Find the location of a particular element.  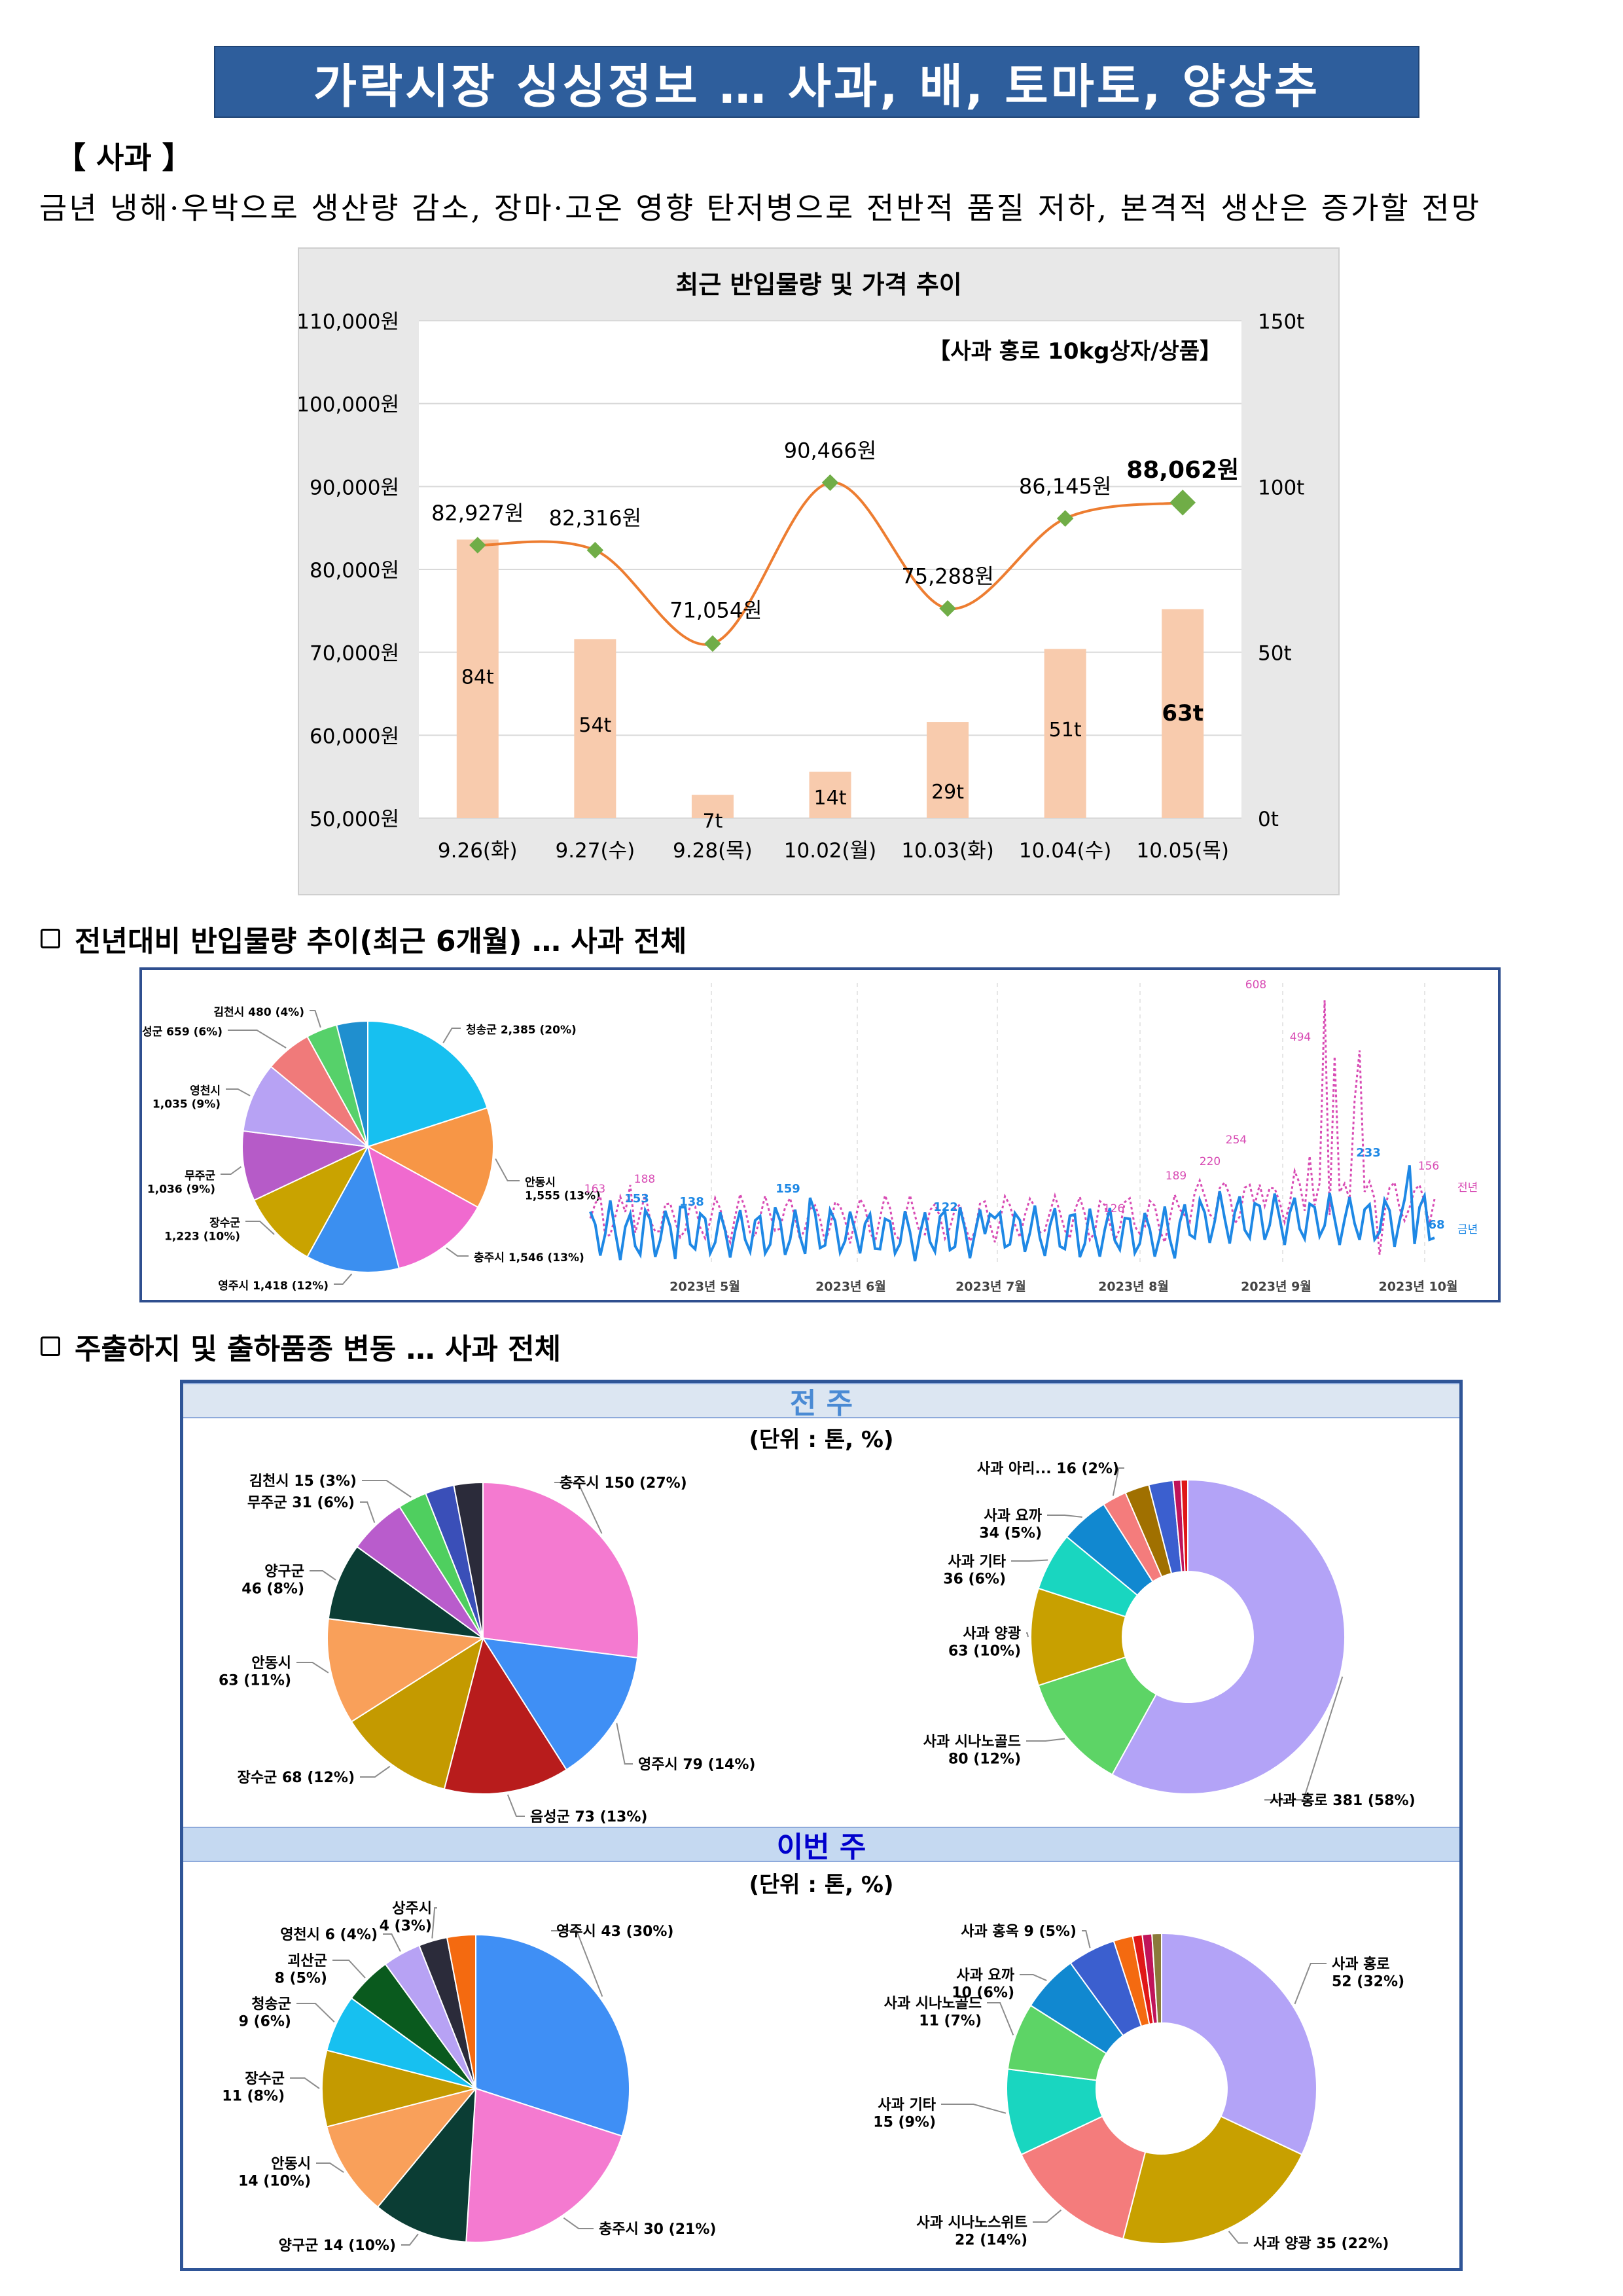

curr-variety-label: 15 (9%) is located at coordinates (904, 2122).